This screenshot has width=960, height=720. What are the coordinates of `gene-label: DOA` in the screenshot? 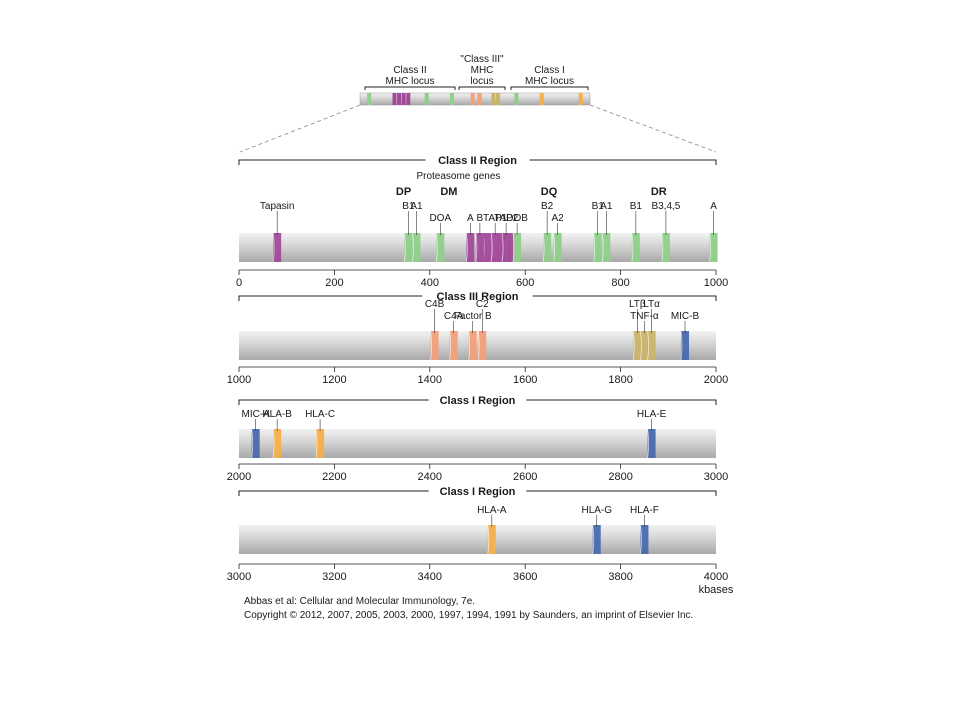 It's located at (440, 218).